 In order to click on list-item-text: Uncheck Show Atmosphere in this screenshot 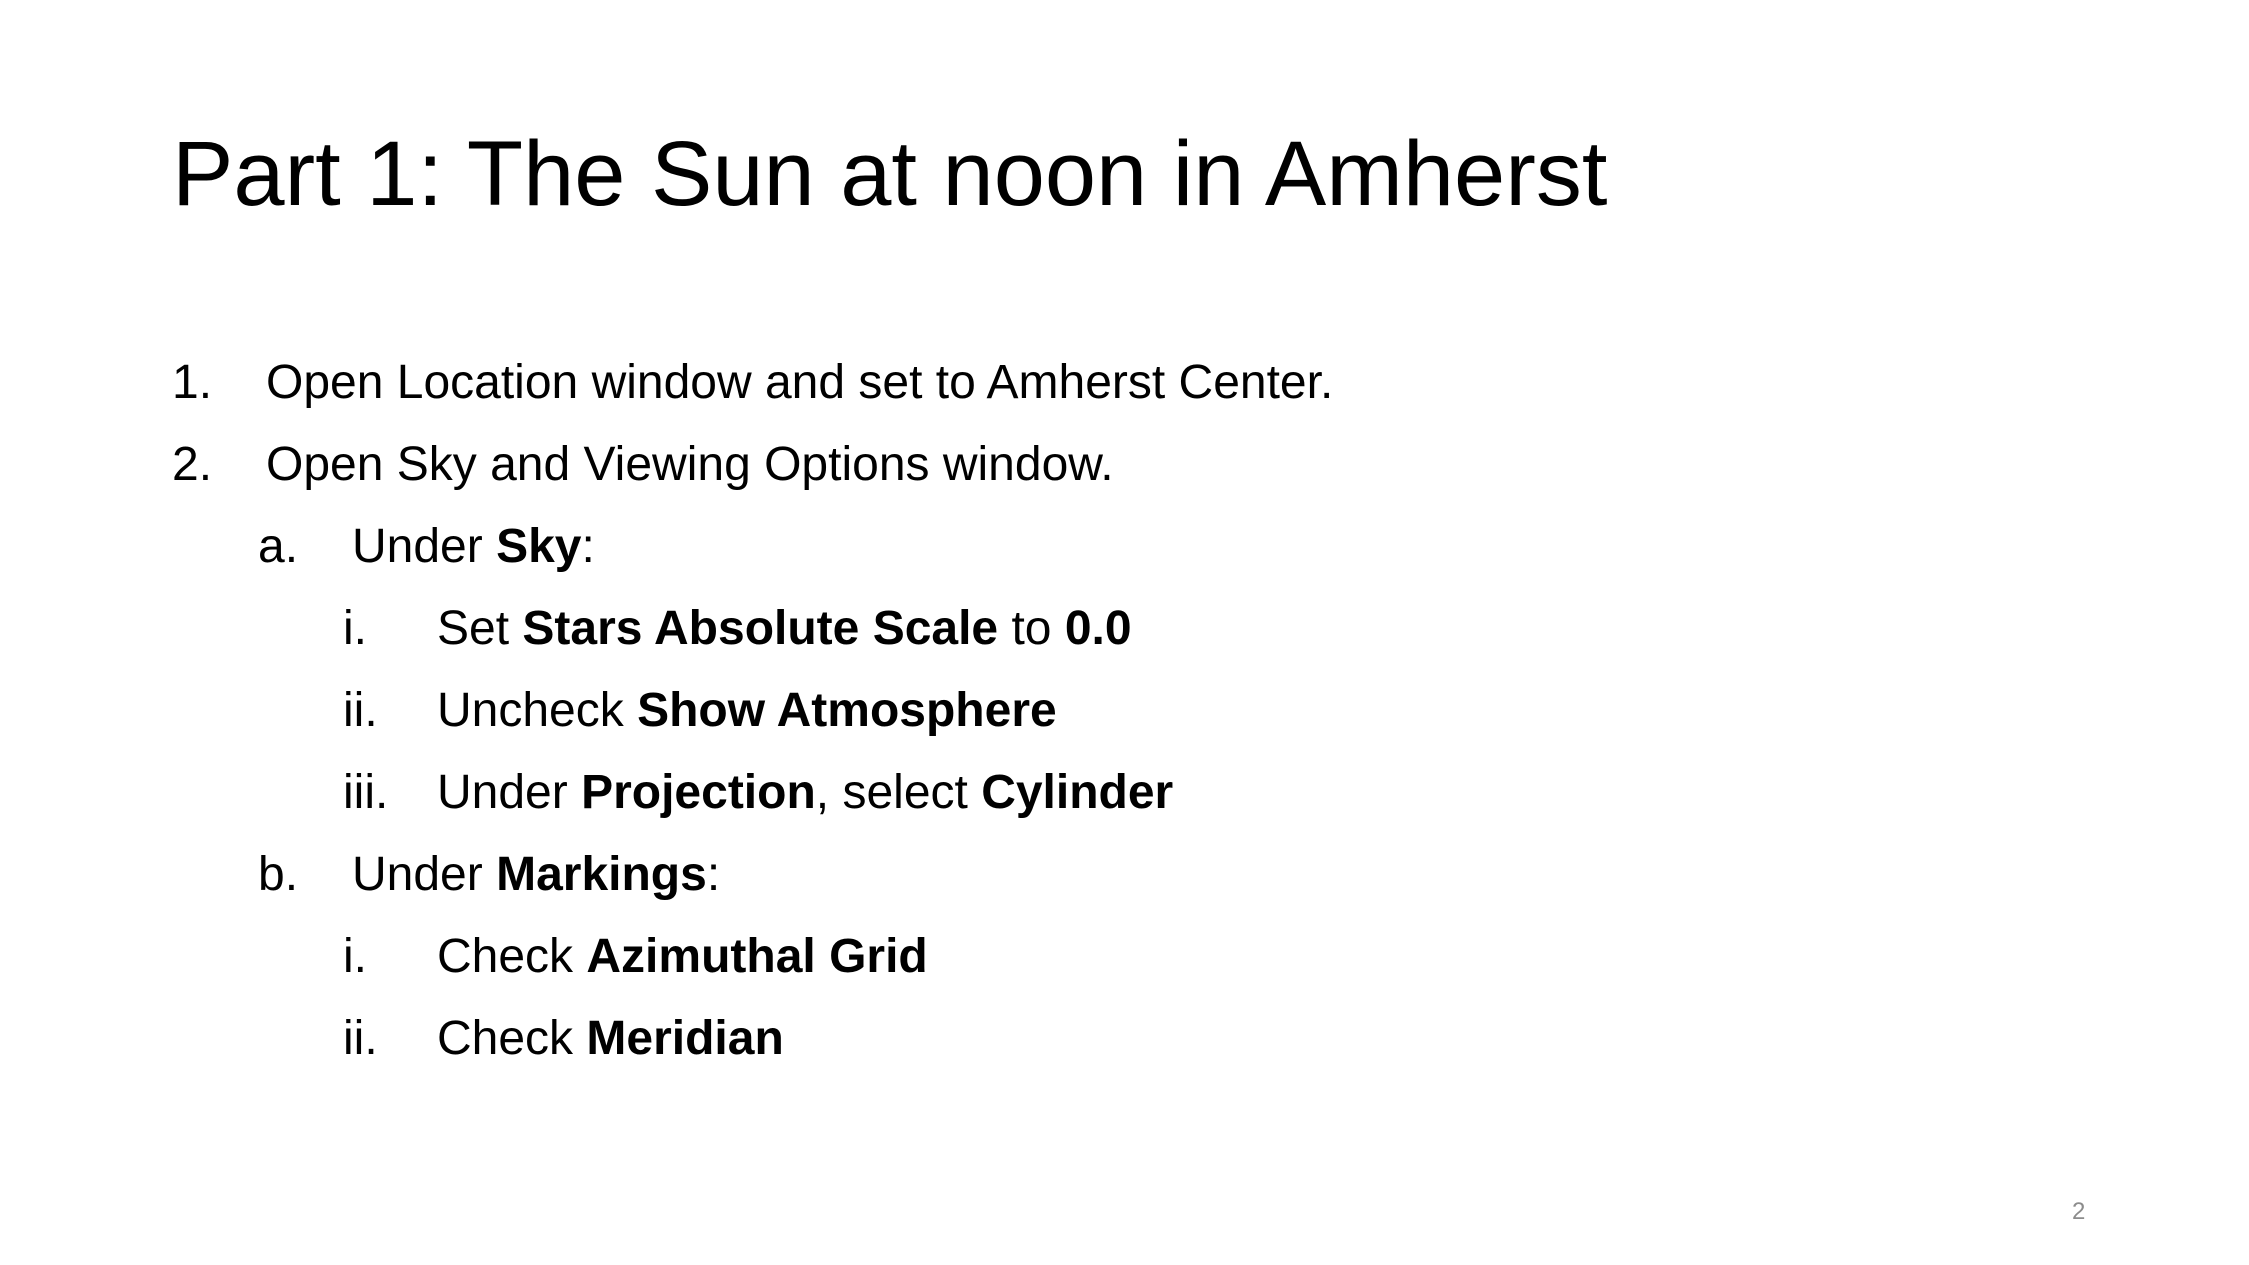, I will do `click(747, 711)`.